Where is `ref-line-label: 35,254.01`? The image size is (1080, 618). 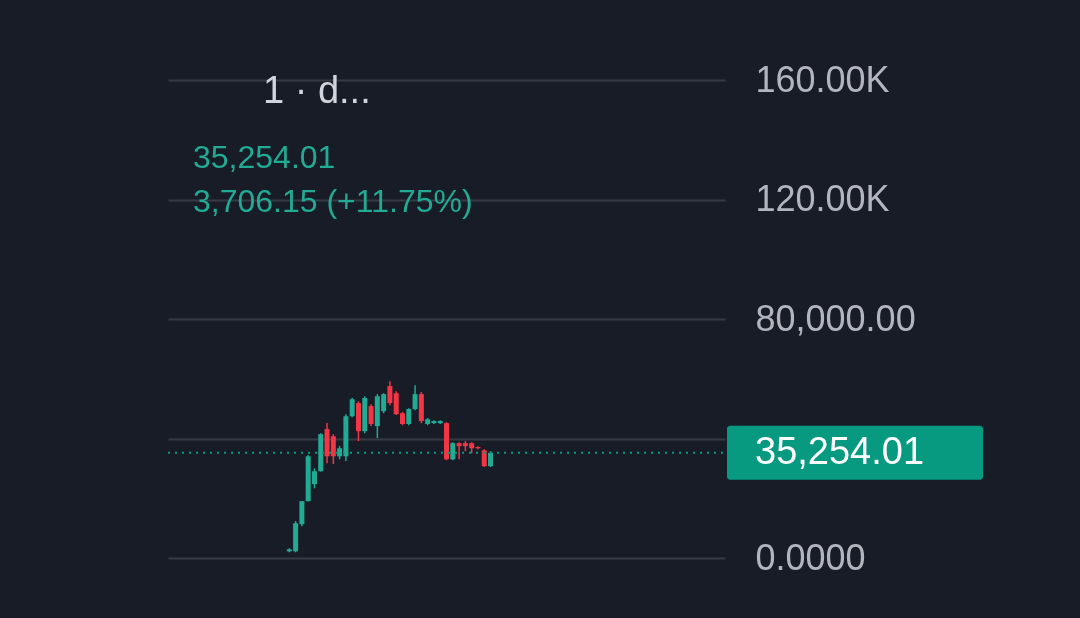 ref-line-label: 35,254.01 is located at coordinates (840, 450).